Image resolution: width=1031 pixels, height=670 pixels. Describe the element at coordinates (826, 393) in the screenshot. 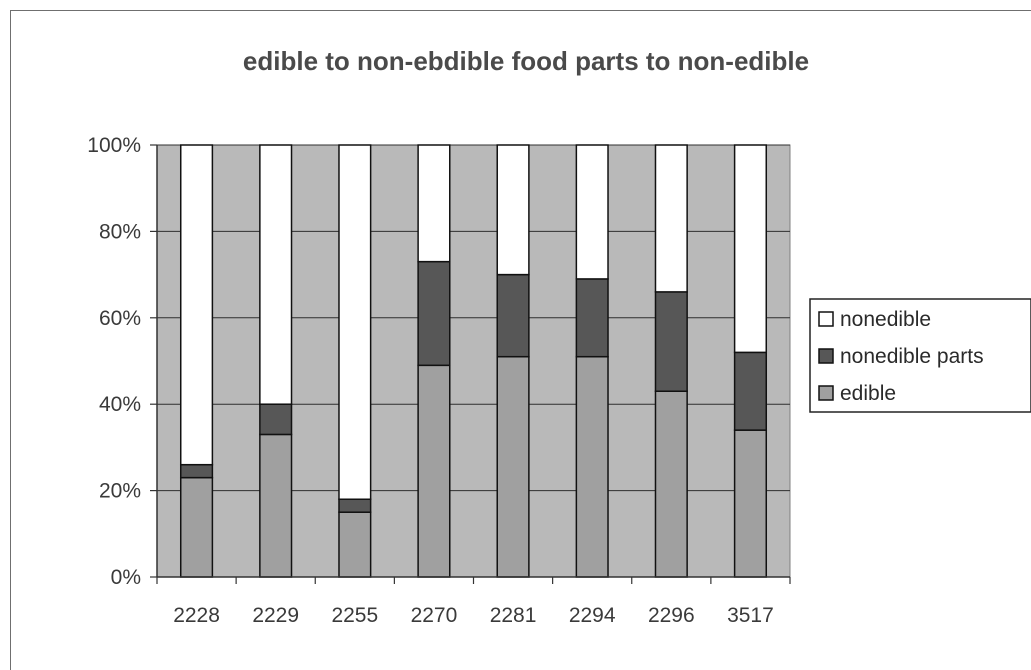

I see `legend-swatch-edible` at that location.